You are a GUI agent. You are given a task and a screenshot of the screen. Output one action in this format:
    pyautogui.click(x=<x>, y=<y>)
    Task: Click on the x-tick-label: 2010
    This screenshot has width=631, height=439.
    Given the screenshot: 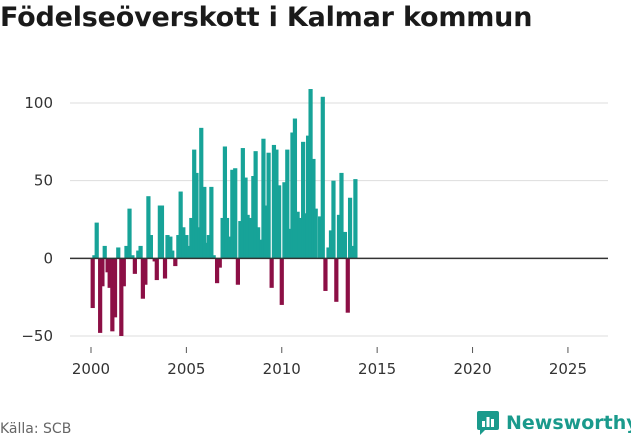 What is the action you would take?
    pyautogui.click(x=282, y=369)
    